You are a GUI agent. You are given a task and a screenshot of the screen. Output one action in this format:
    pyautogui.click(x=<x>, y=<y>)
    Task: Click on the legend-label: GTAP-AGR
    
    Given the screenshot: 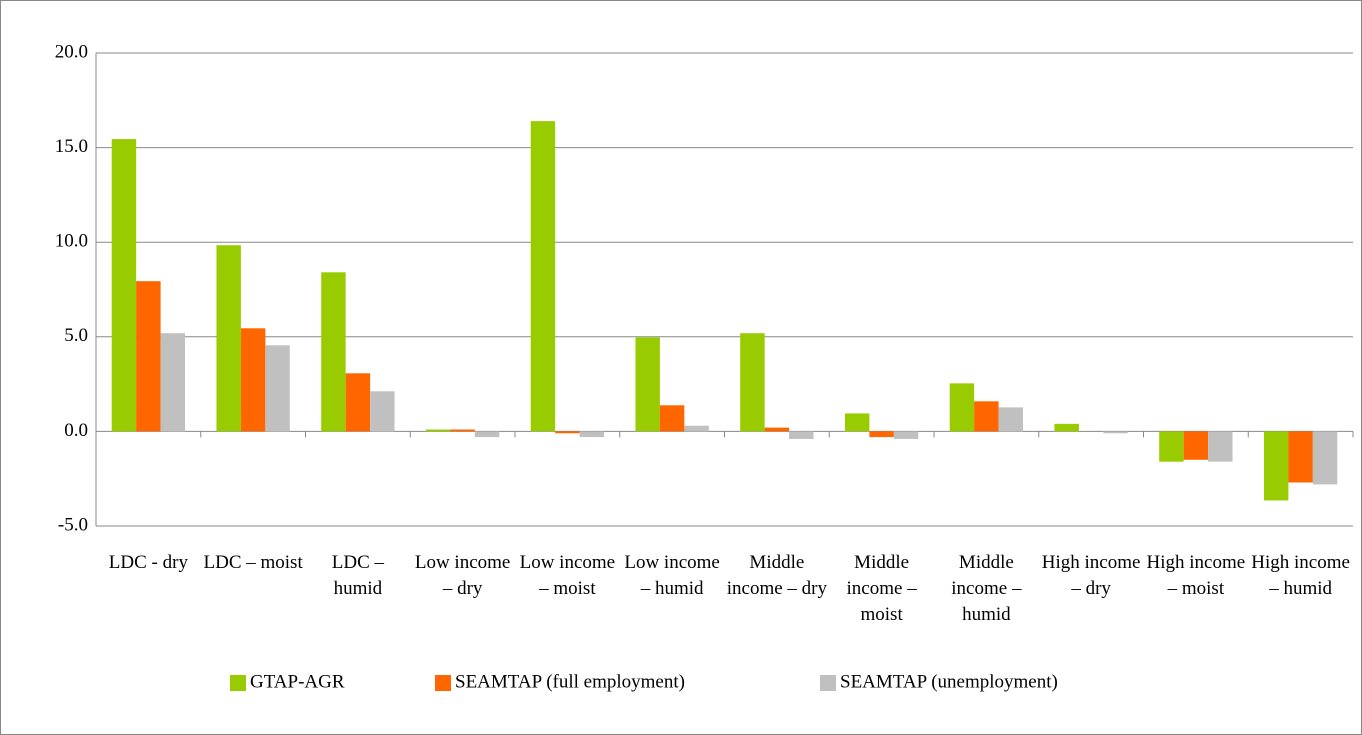 What is the action you would take?
    pyautogui.click(x=297, y=681)
    